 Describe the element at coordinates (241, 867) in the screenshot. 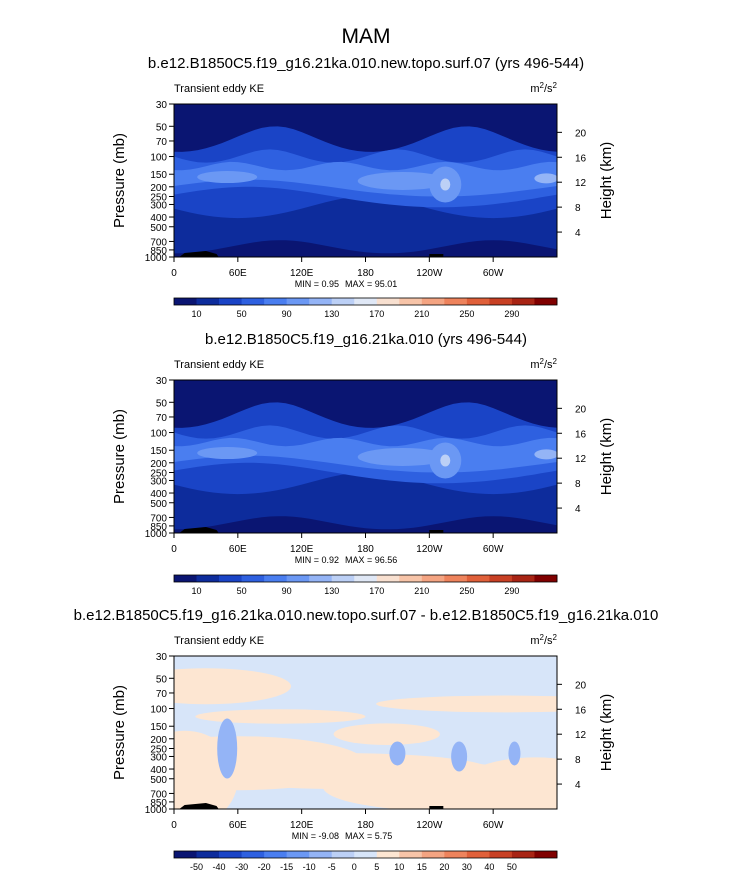

I see `colorbar-label: -30` at that location.